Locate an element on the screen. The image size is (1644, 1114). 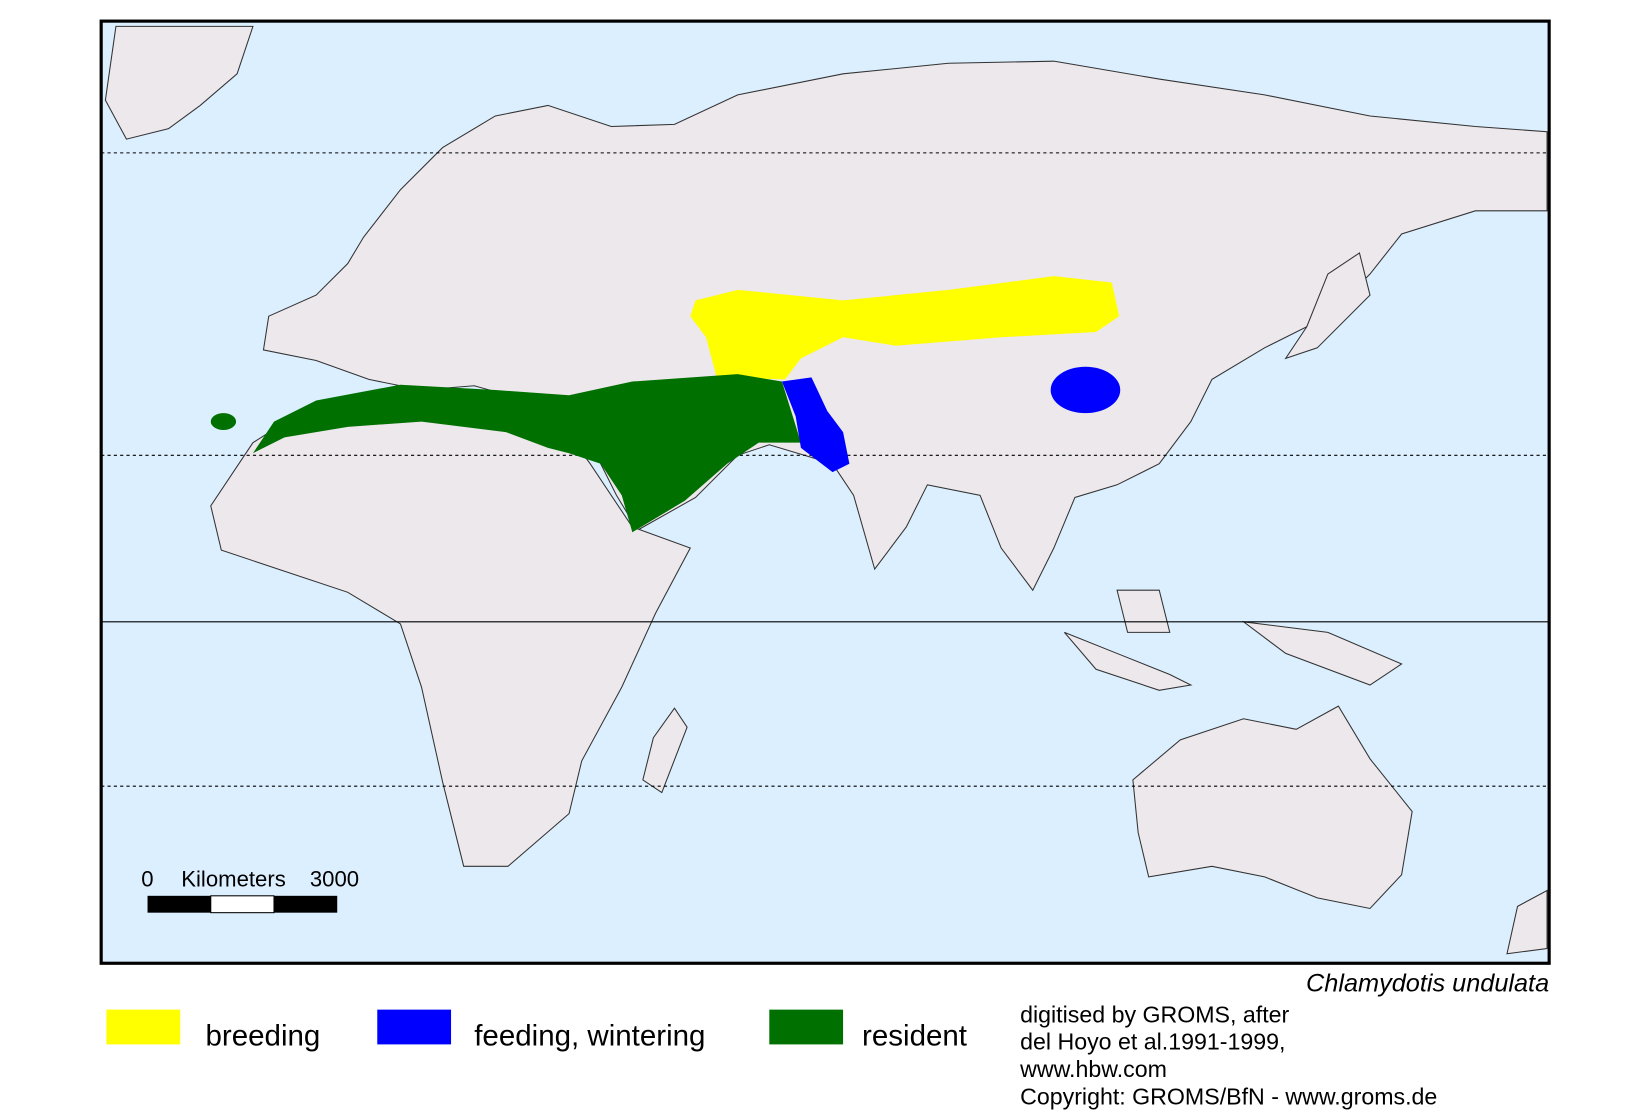
scale-start: 0 is located at coordinates (147, 878).